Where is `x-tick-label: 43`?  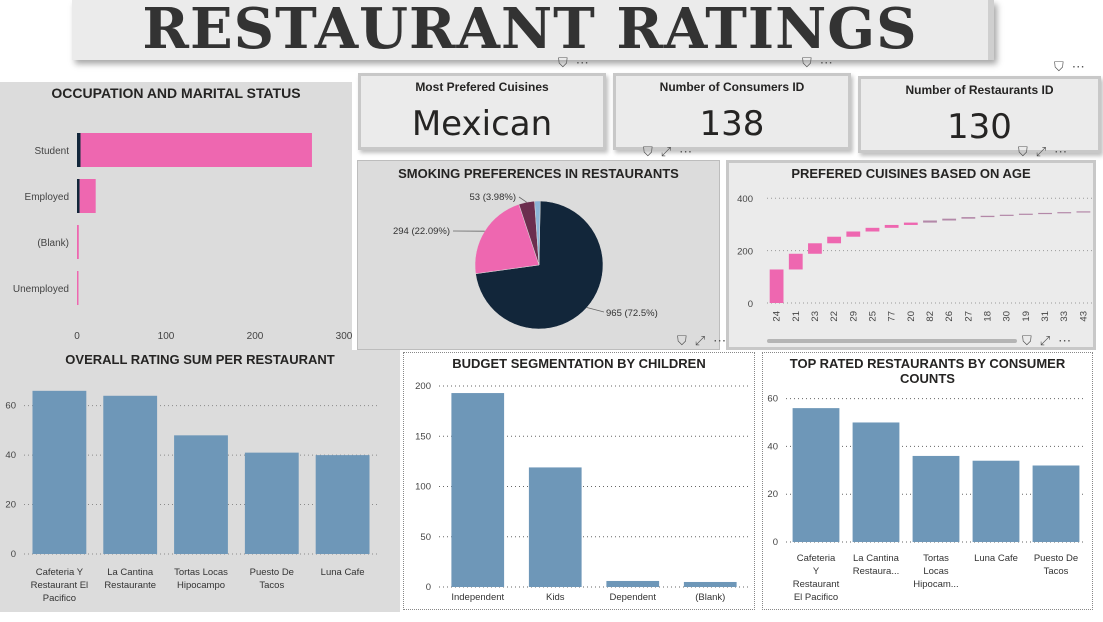 x-tick-label: 43 is located at coordinates (1083, 316).